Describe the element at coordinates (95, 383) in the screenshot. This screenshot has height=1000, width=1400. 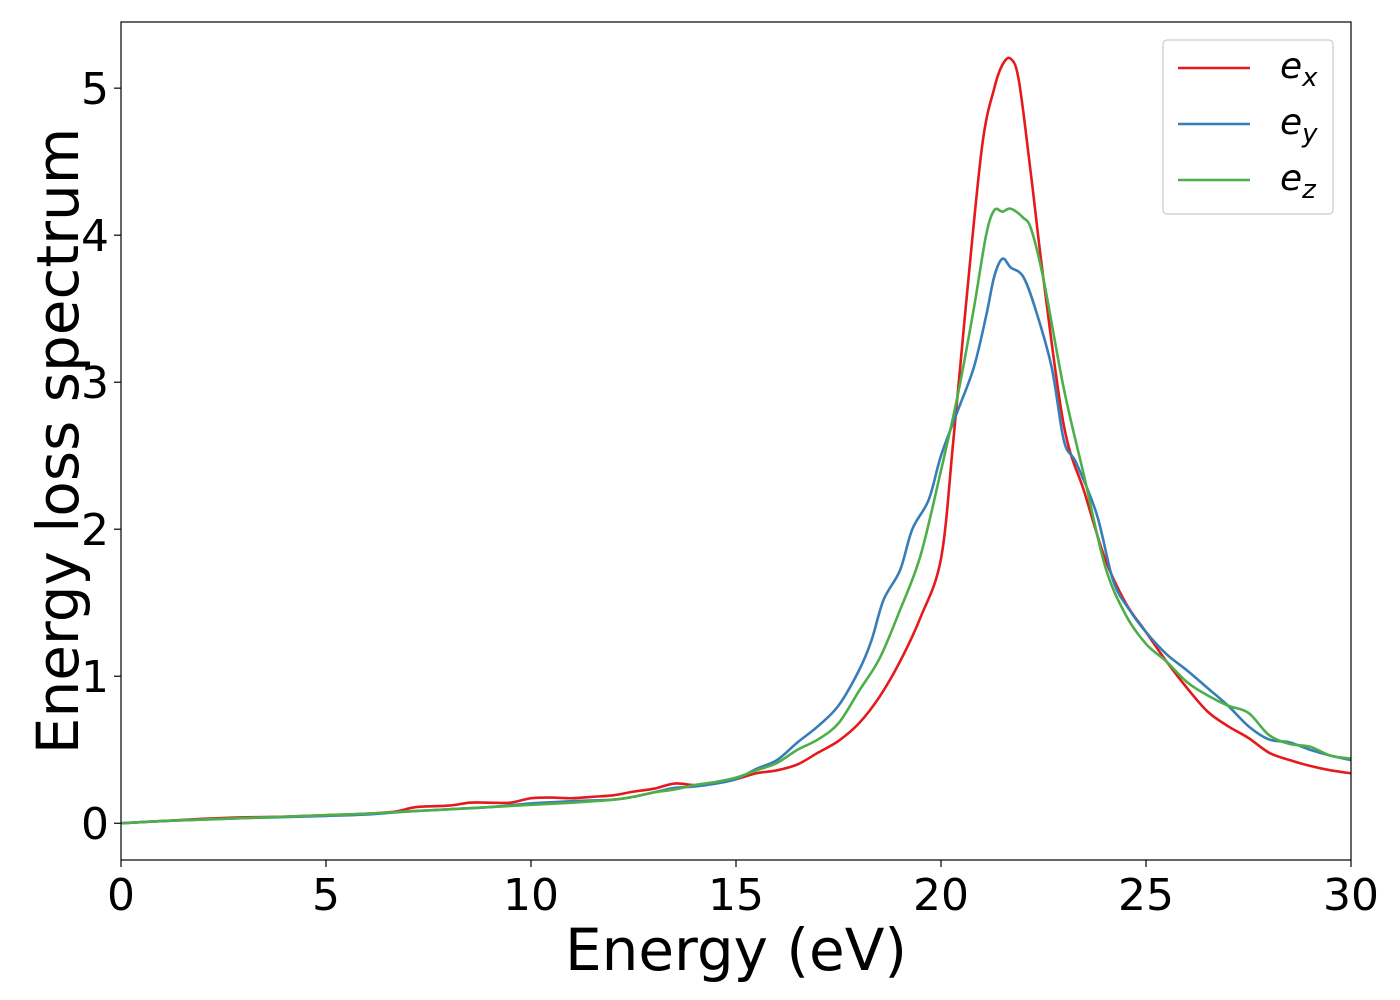
I see `y-tick-label: 3` at that location.